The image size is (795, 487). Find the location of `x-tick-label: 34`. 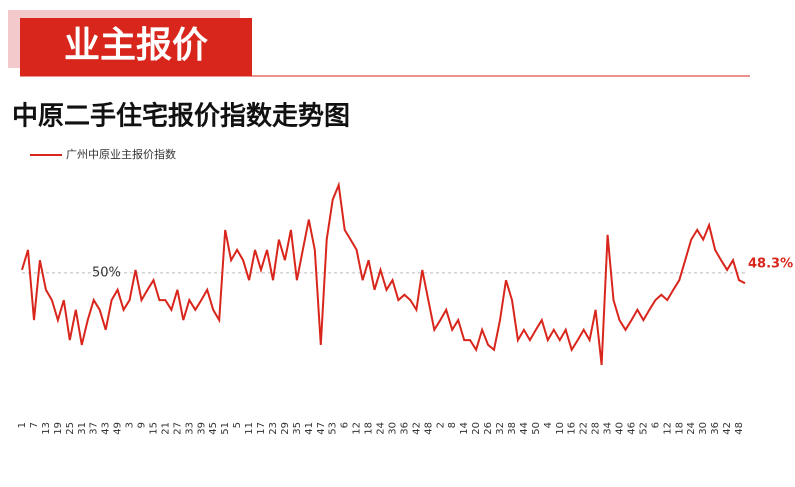

x-tick-label: 34 is located at coordinates (608, 428).